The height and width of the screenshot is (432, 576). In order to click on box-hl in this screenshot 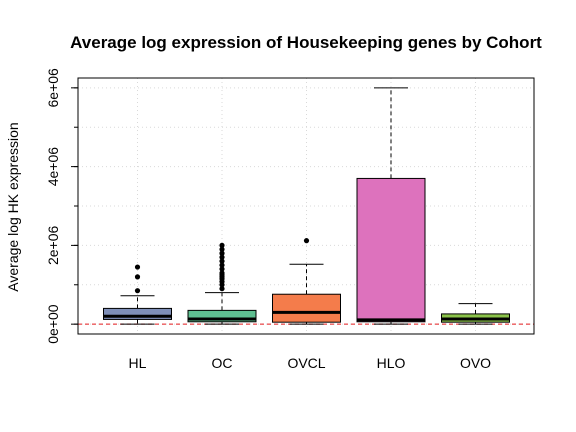, I will do `click(137, 294)`.